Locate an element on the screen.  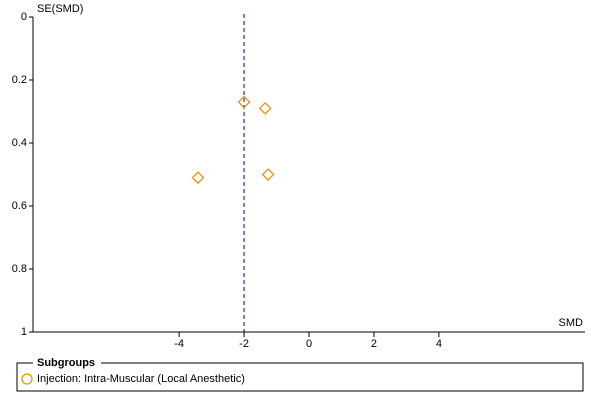
x-tick-label: -2 is located at coordinates (244, 344).